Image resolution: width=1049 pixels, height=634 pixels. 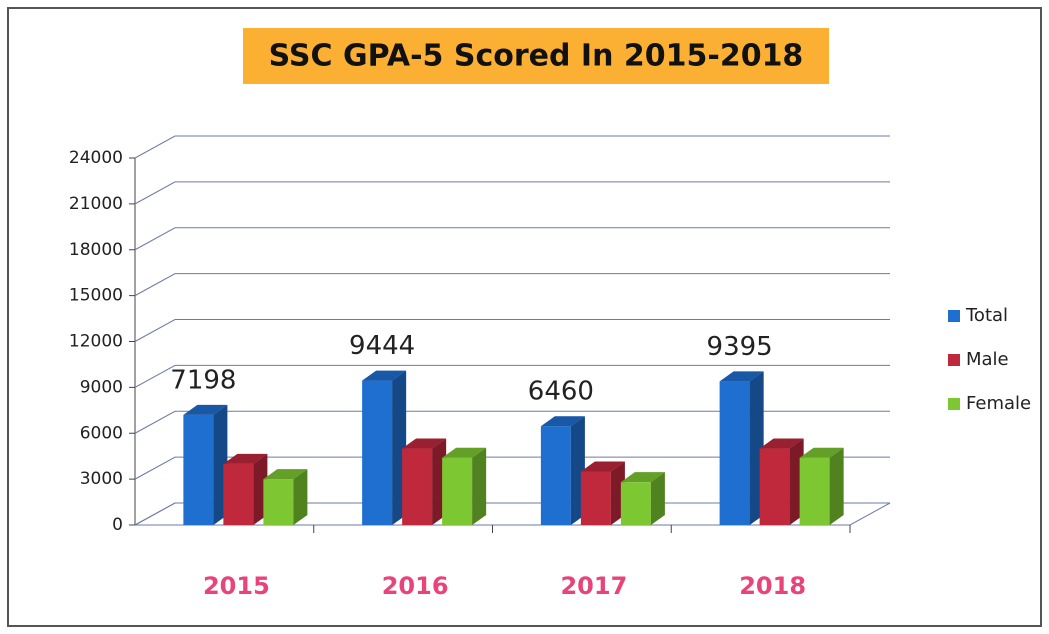 I want to click on chart-title: SSC GPA-5 Scored In 2015-2018, so click(x=536, y=56).